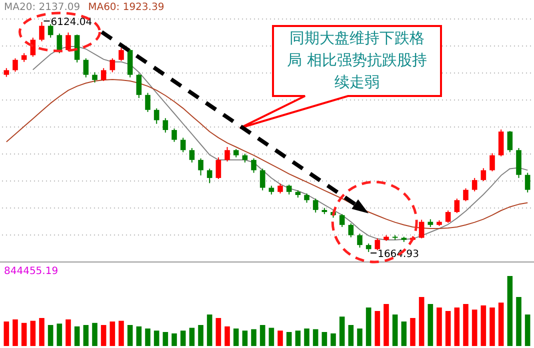 Image resolution: width=534 pixels, height=348 pixels. I want to click on annotation: 同期大盘维持下跌格局 相比强势抗跌股持续走弱, so click(357, 60).